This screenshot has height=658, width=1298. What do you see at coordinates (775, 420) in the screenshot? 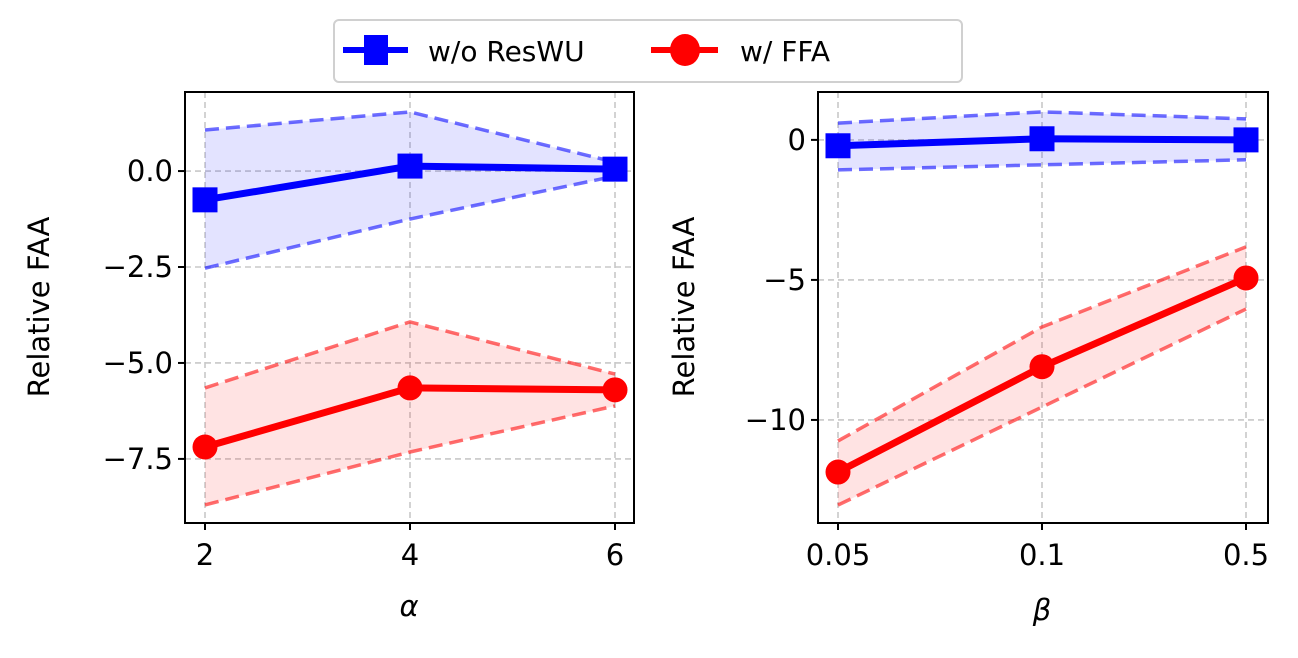
I see `y-tick-label: −10` at bounding box center [775, 420].